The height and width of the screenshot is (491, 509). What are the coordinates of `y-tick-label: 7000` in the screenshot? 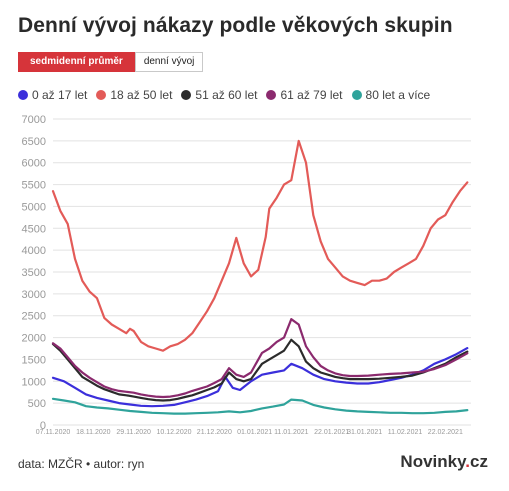 It's located at (34, 120).